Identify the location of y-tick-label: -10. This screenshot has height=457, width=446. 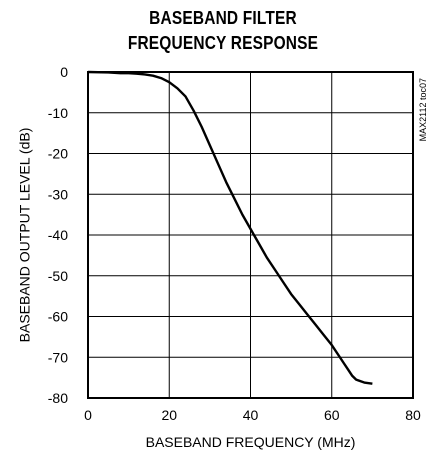
(58, 113).